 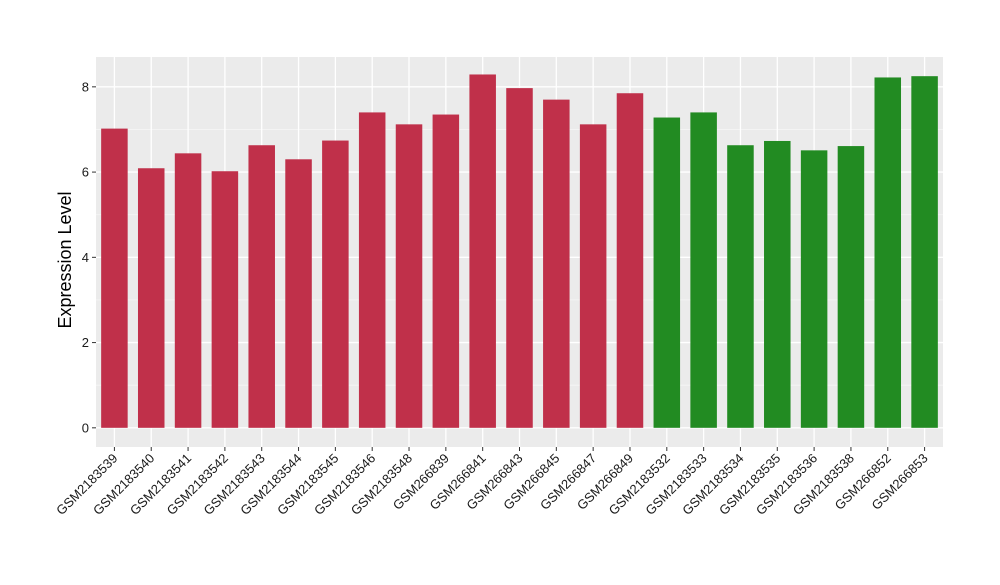 I want to click on bar-GSM266853, so click(x=924, y=252).